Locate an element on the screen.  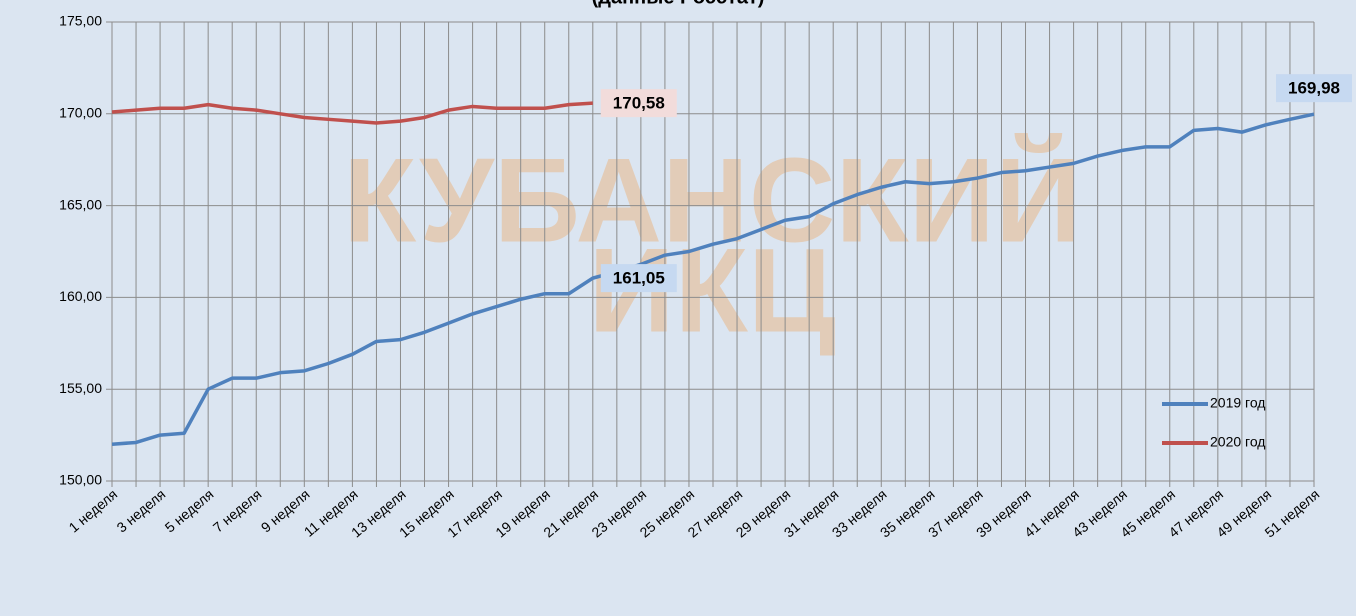
data-label: 161,05 is located at coordinates (639, 278).